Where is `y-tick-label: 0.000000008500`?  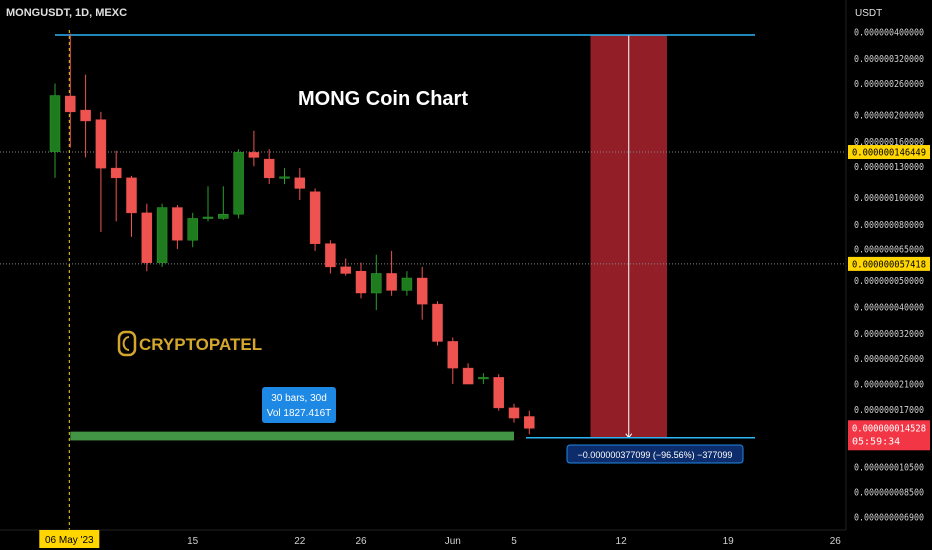
y-tick-label: 0.000000008500 is located at coordinates (889, 493).